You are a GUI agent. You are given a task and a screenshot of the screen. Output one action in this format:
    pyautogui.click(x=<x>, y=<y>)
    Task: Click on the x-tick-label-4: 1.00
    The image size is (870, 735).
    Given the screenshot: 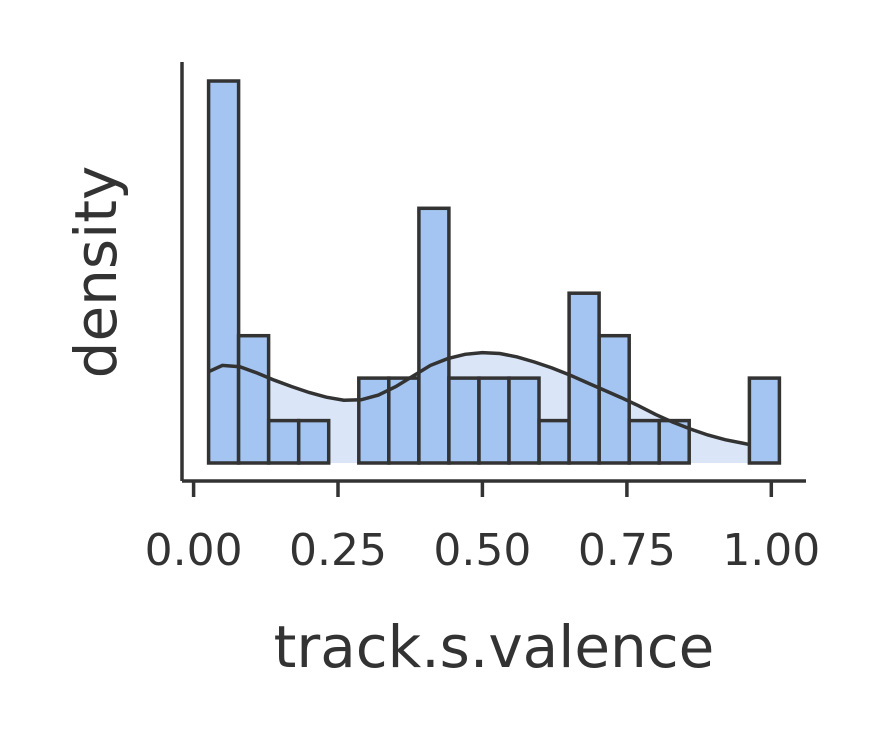 What is the action you would take?
    pyautogui.click(x=771, y=550)
    